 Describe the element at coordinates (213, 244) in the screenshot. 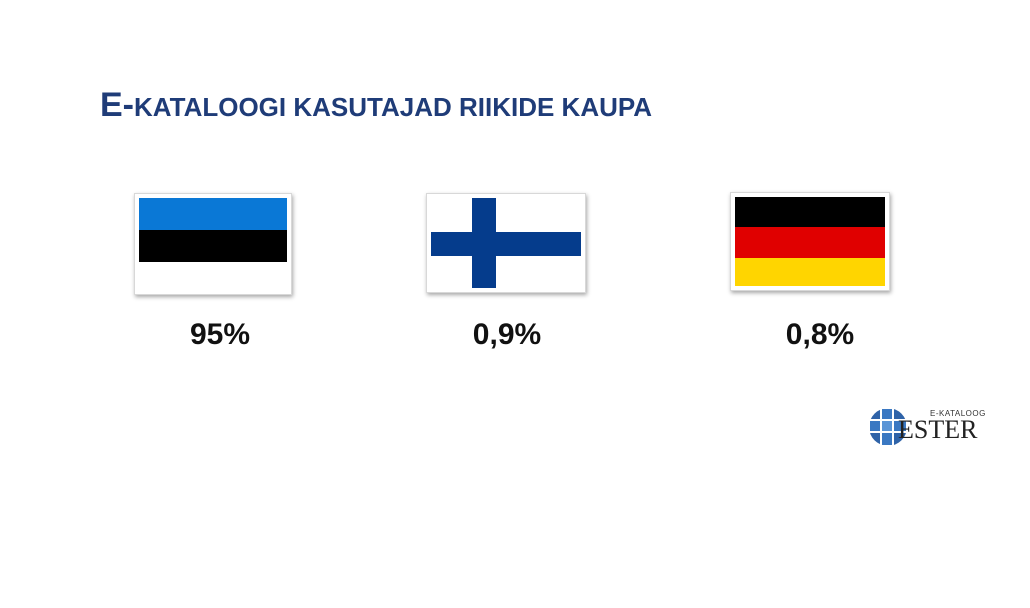

I see `estonia-flag-icon` at that location.